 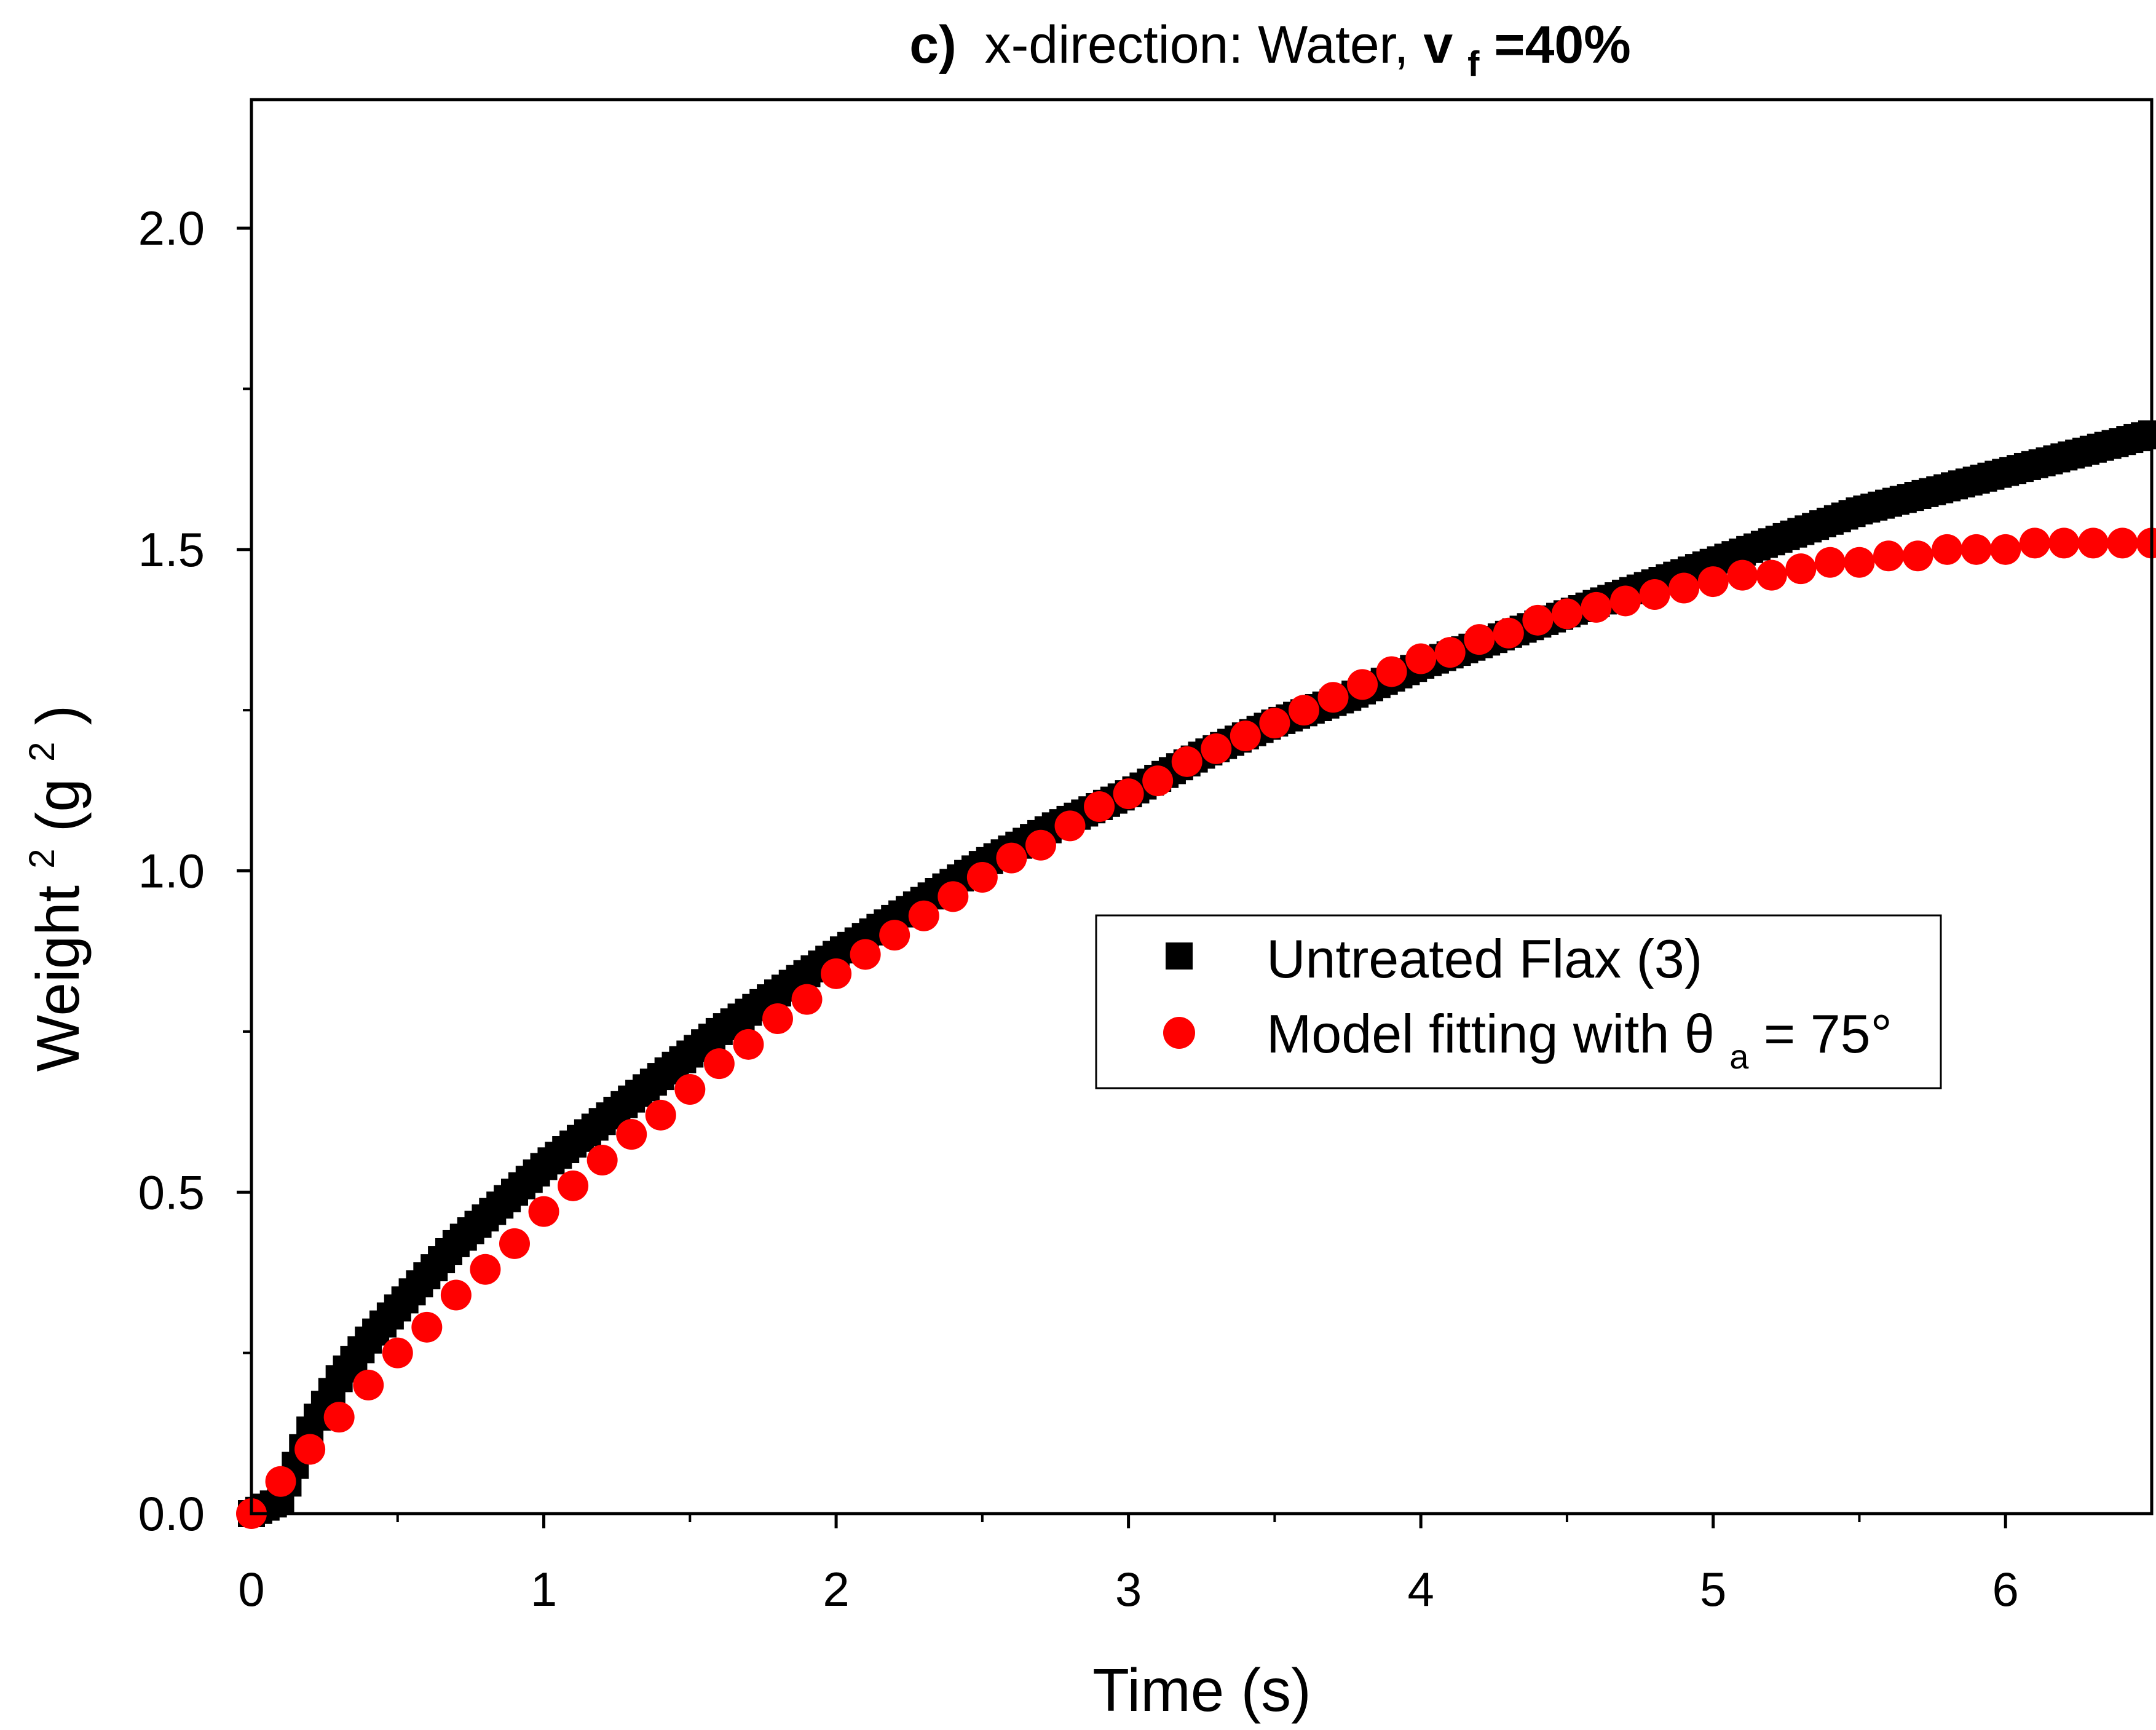 What do you see at coordinates (171, 1514) in the screenshot?
I see `y-tick-label: 0.0` at bounding box center [171, 1514].